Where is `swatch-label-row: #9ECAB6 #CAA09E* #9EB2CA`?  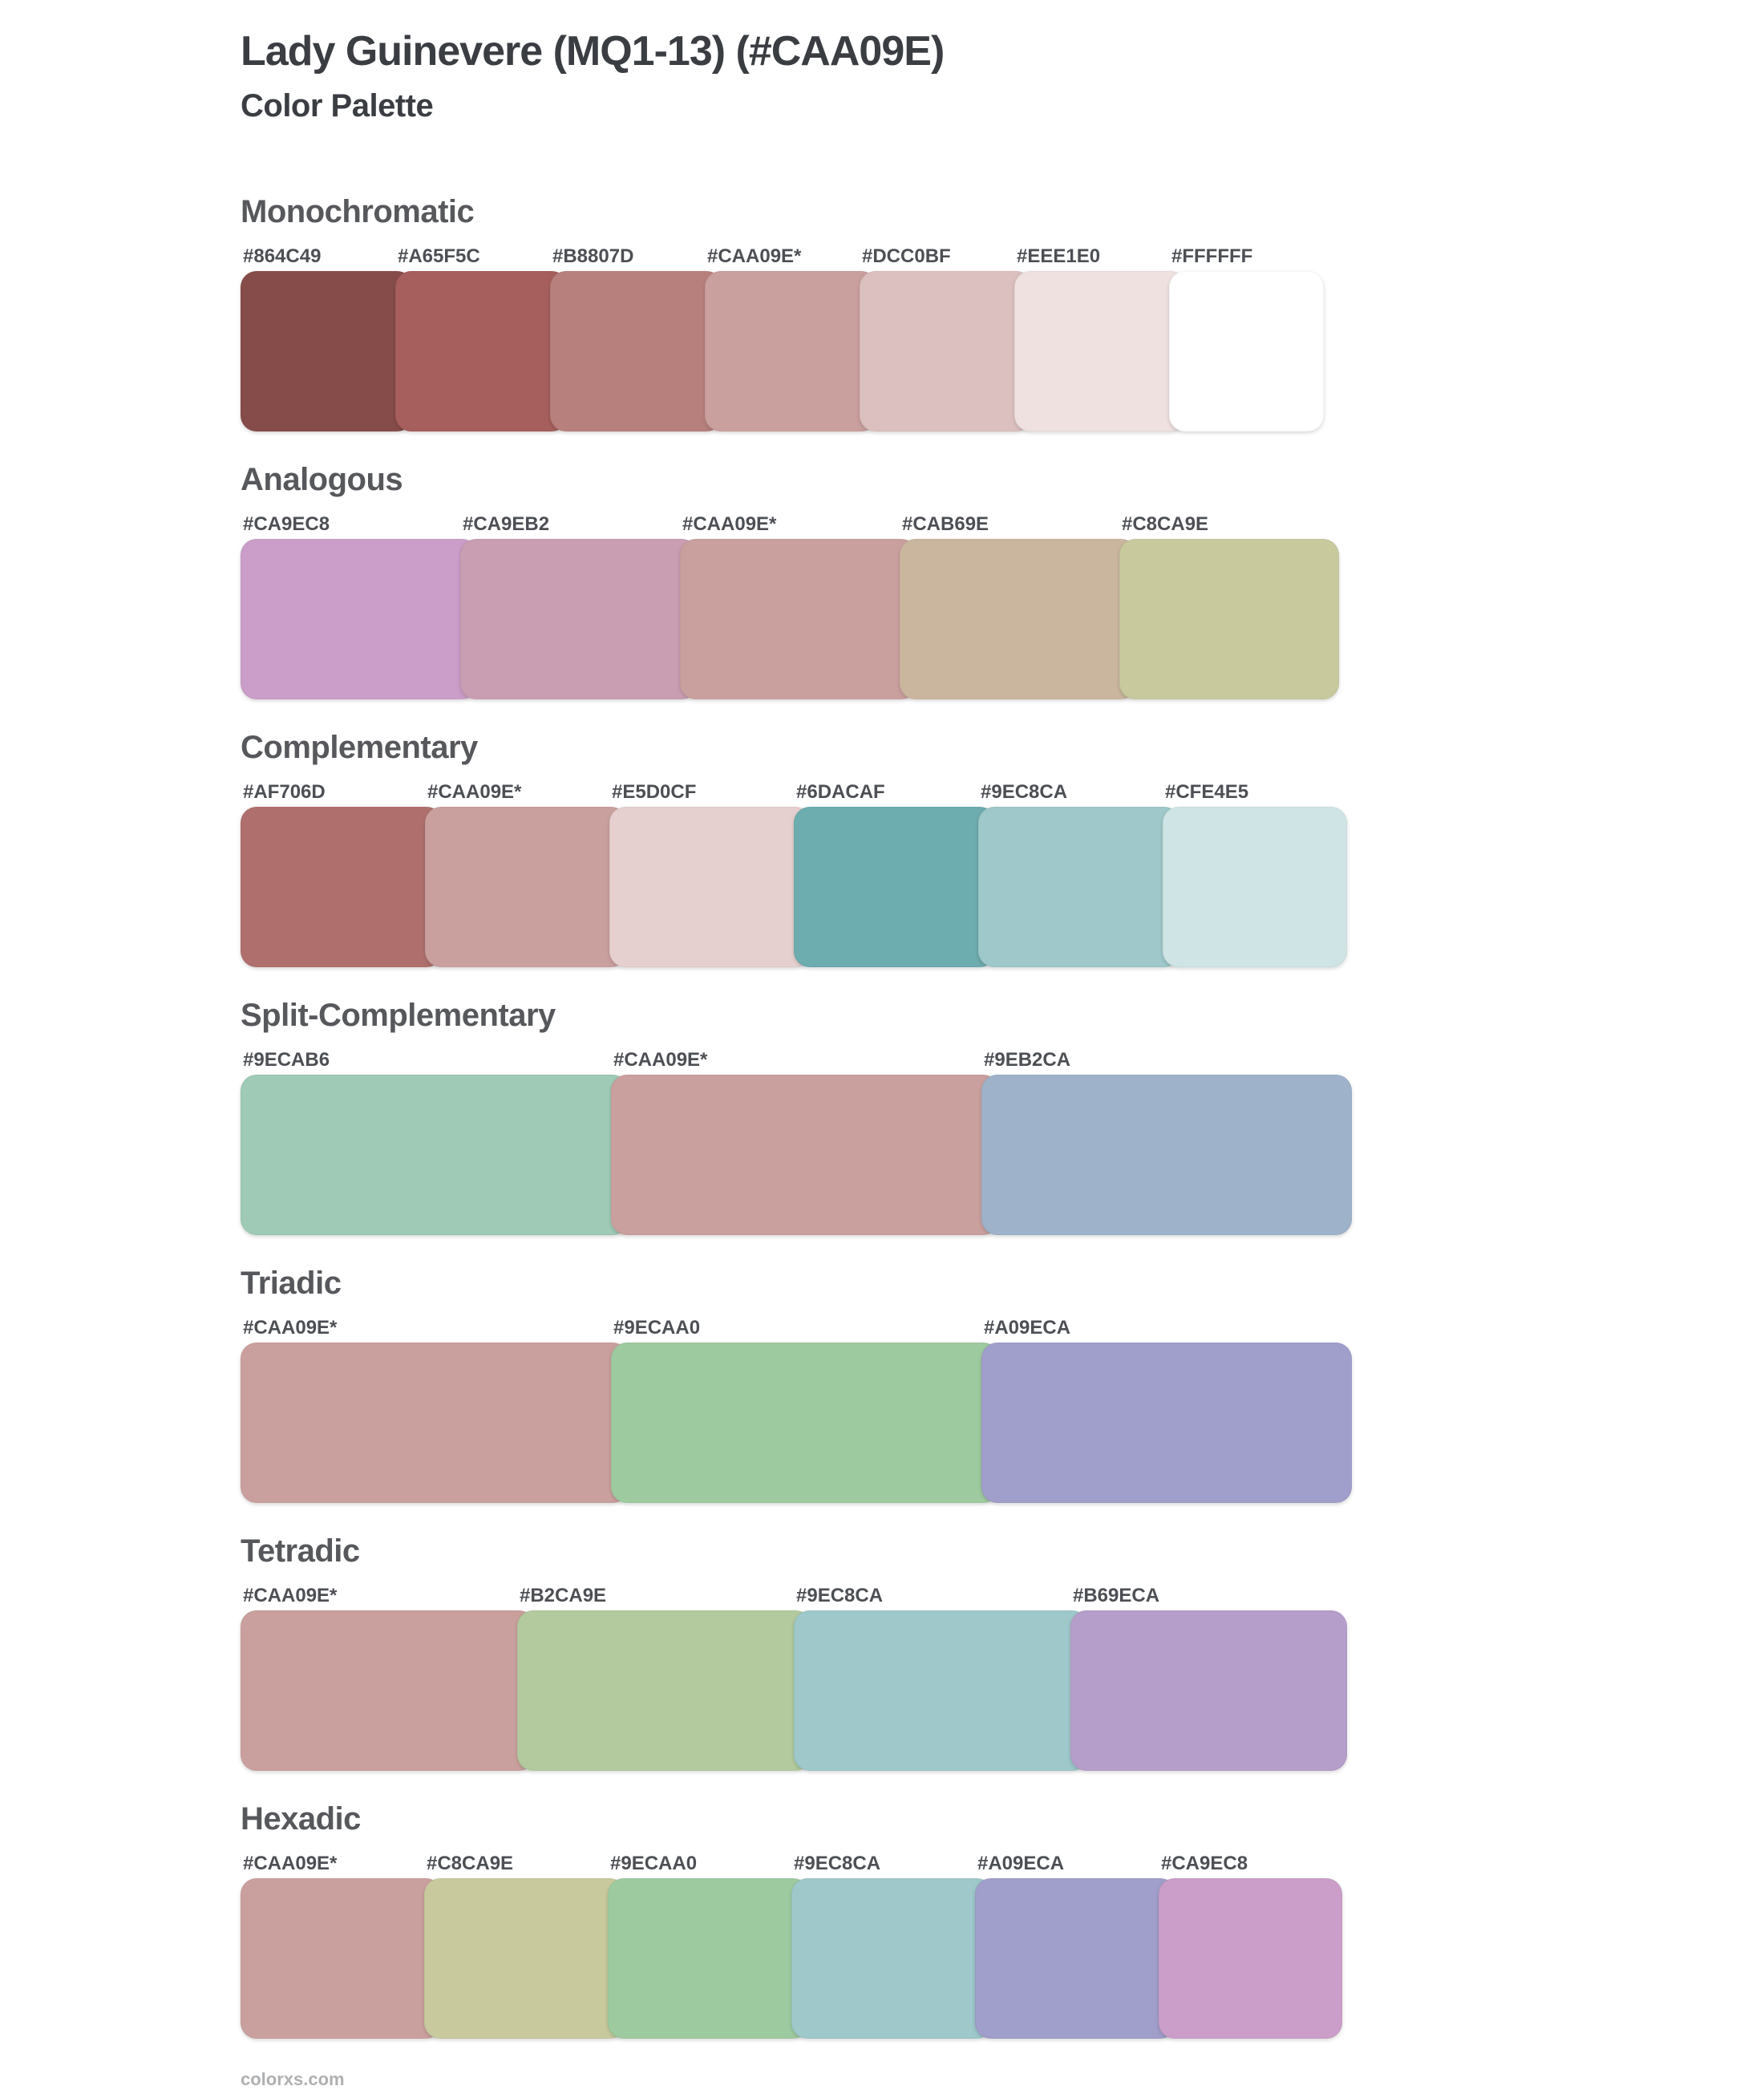
swatch-label-row: #9ECAB6 #CAA09E* #9EB2CA is located at coordinates (1002, 1060).